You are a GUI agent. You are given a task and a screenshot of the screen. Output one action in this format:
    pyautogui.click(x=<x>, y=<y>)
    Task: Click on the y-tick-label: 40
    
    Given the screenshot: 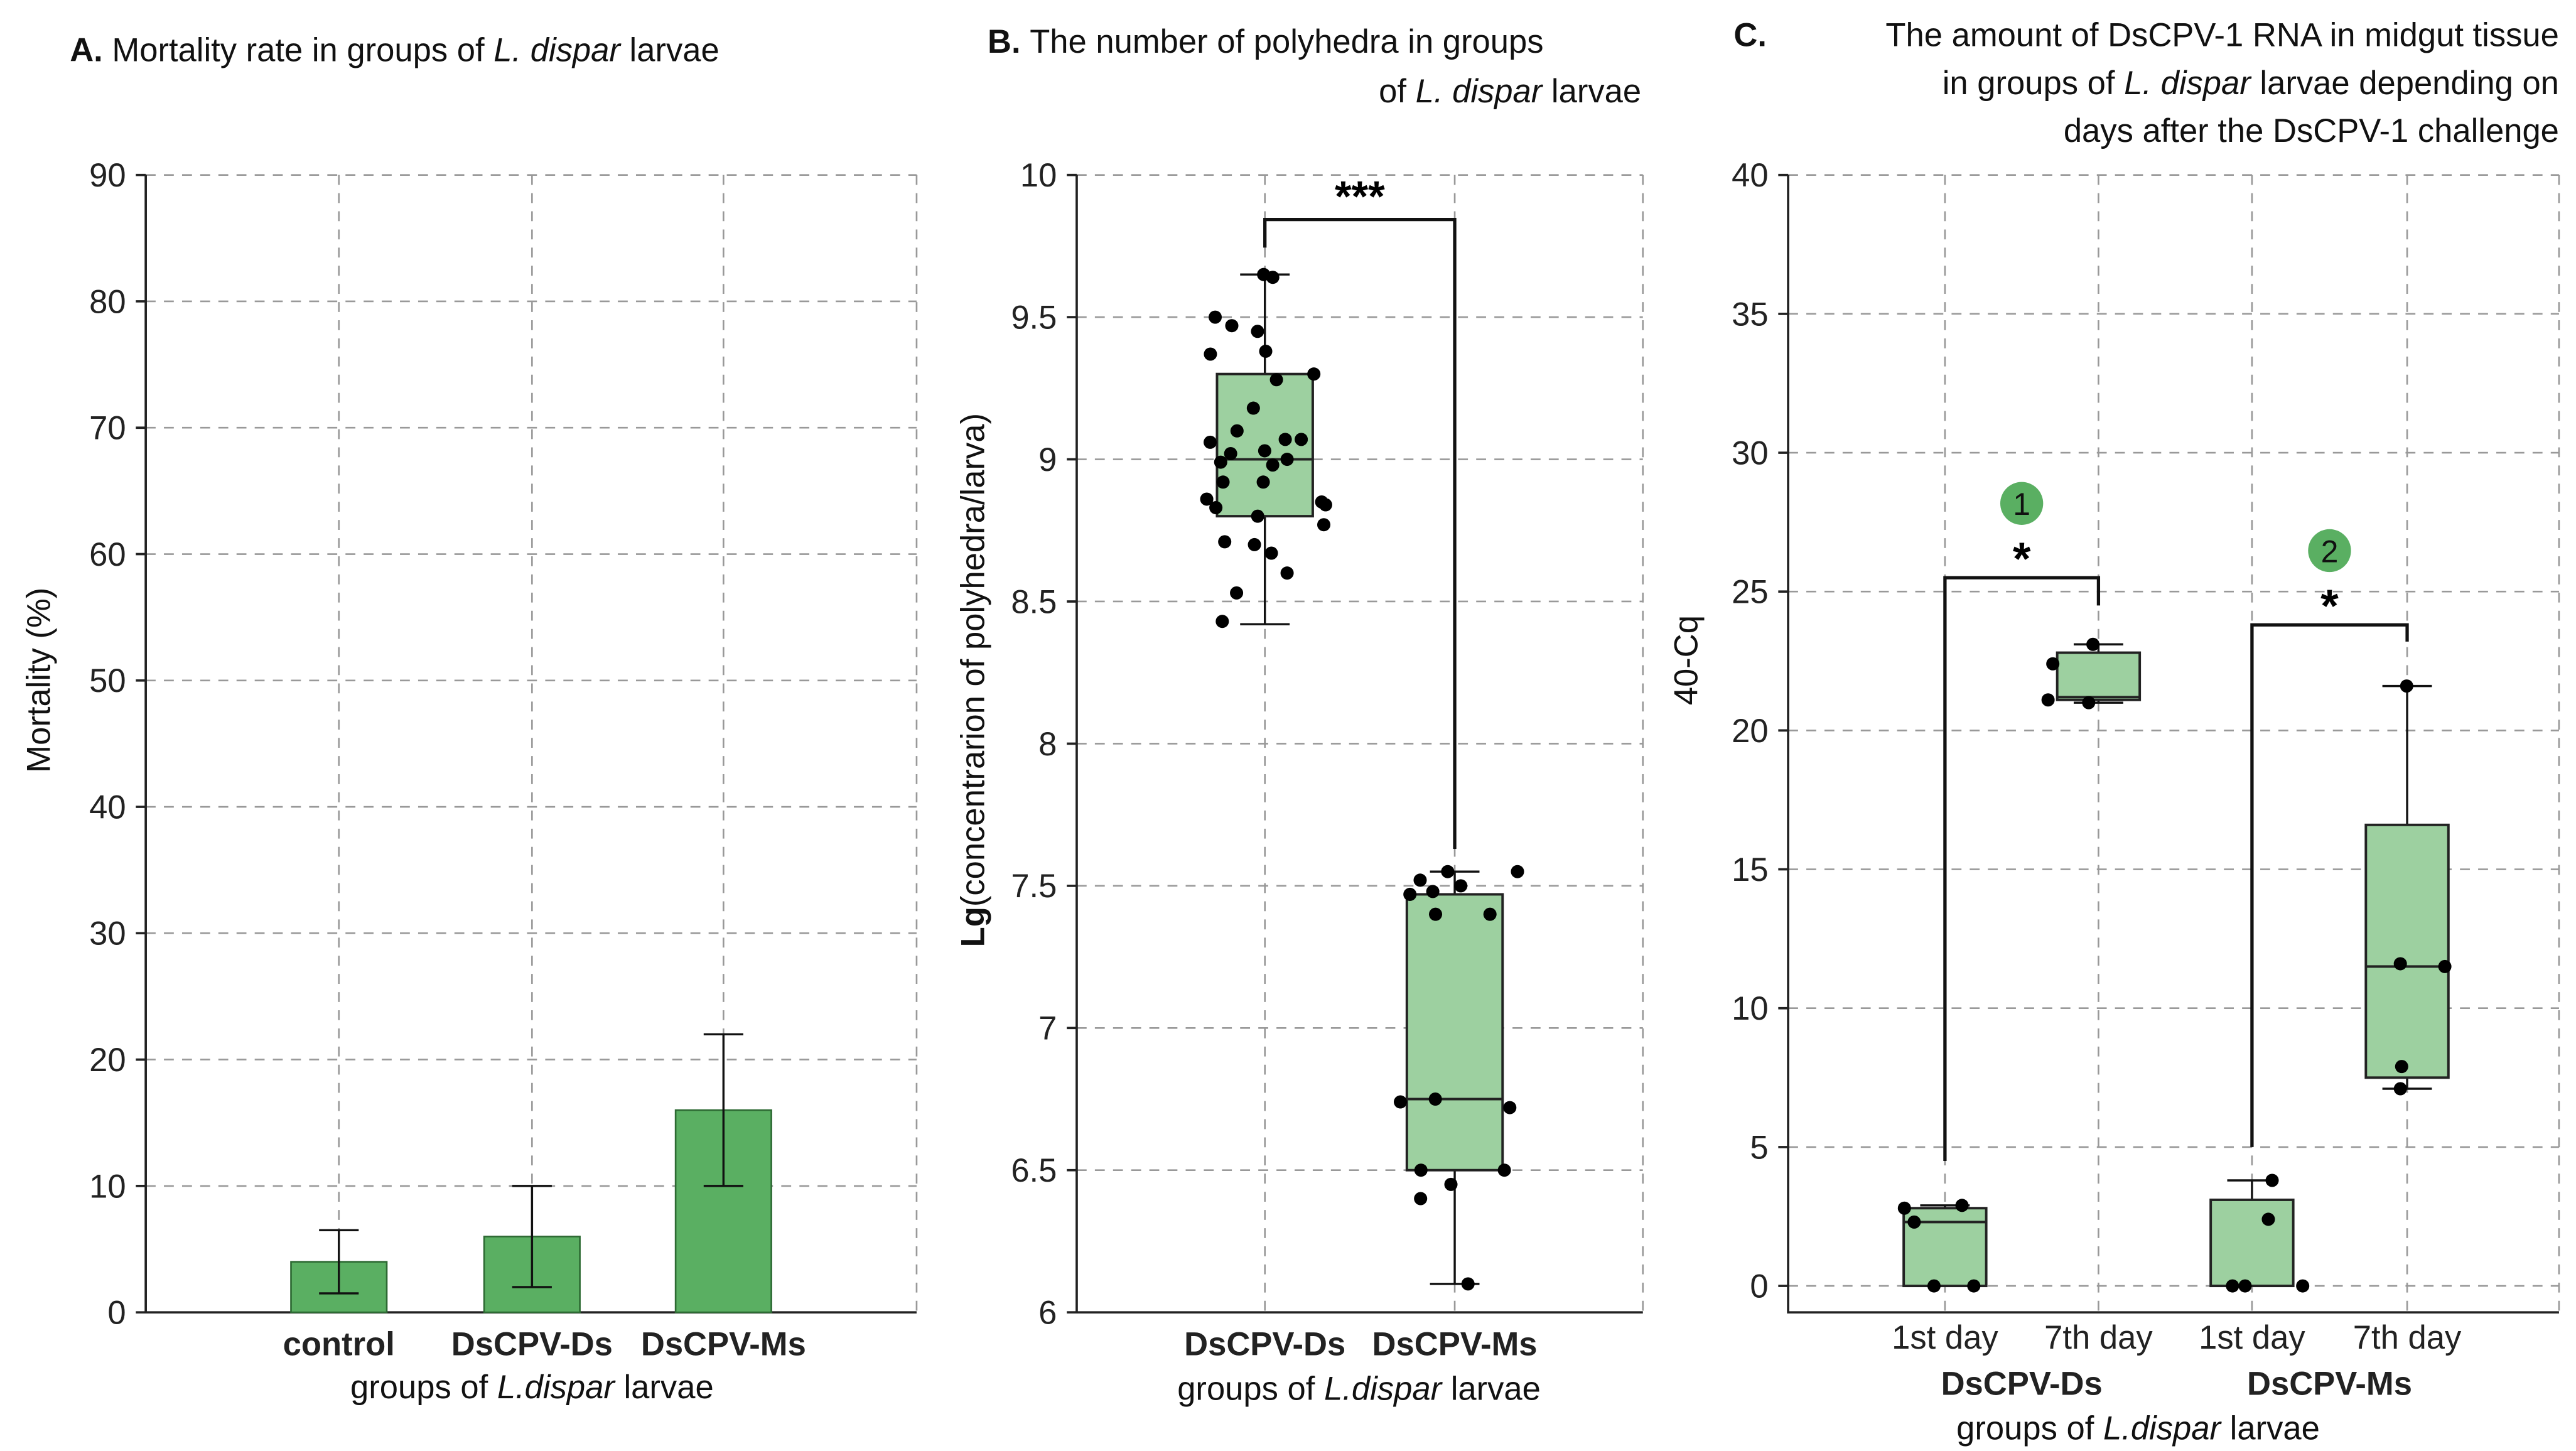 What is the action you would take?
    pyautogui.click(x=108, y=807)
    